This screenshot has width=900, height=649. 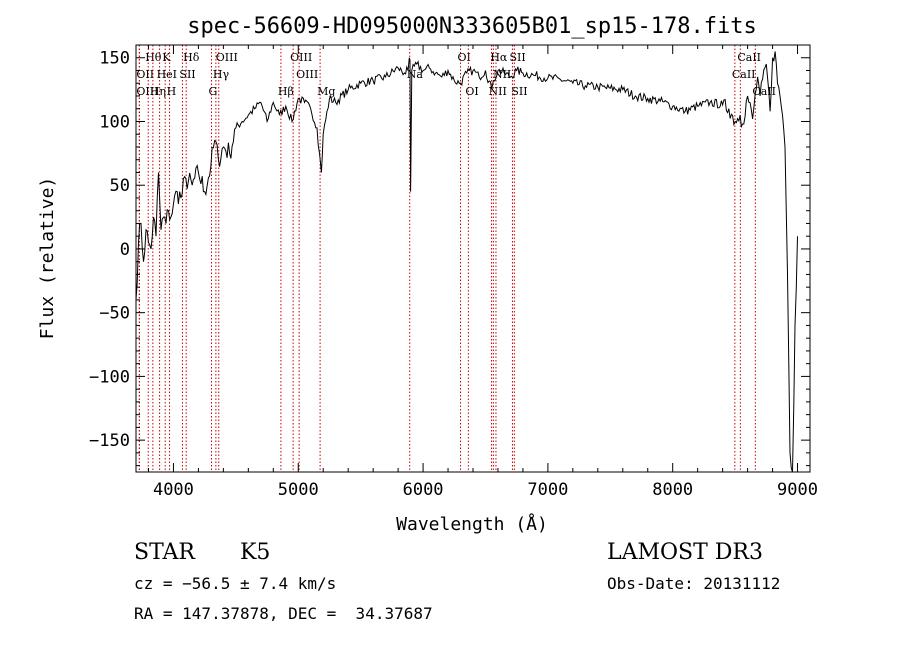 I want to click on y-tick-label: −50, so click(x=114, y=314).